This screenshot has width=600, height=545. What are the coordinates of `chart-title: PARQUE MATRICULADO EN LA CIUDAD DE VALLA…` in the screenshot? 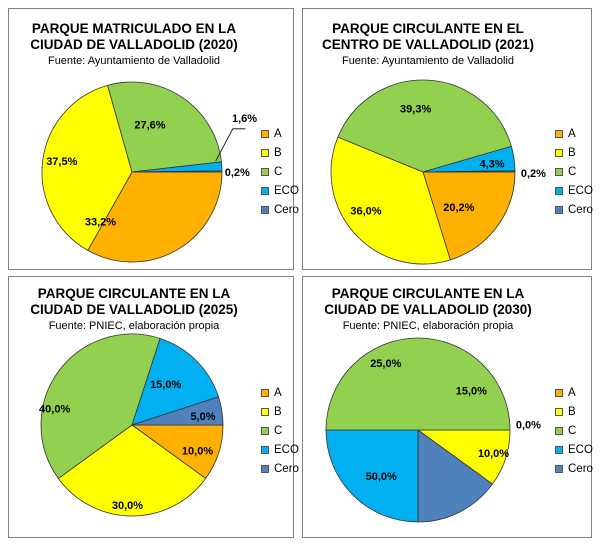 It's located at (134, 37).